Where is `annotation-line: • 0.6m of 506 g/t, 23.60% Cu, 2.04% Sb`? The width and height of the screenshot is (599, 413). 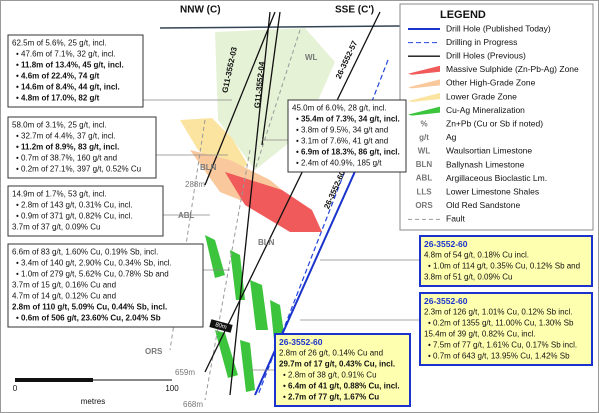
annotation-line: • 0.6m of 506 g/t, 23.60% Cu, 2.04% Sb is located at coordinates (88, 318).